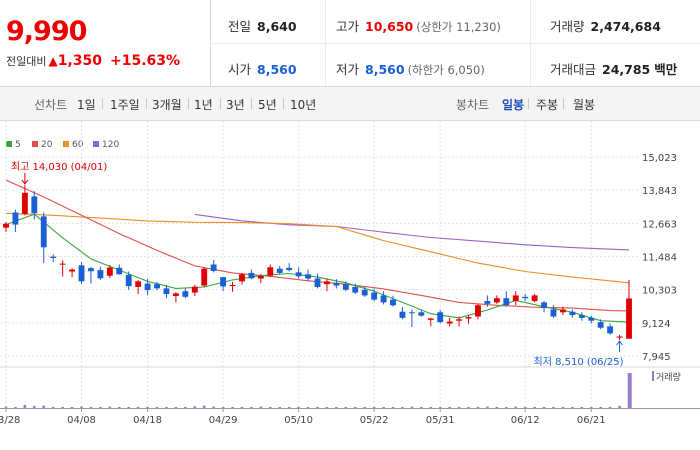  Describe the element at coordinates (59, 167) in the screenshot. I see `max-price-annotation: 최고 14,030 (04/01)` at that location.